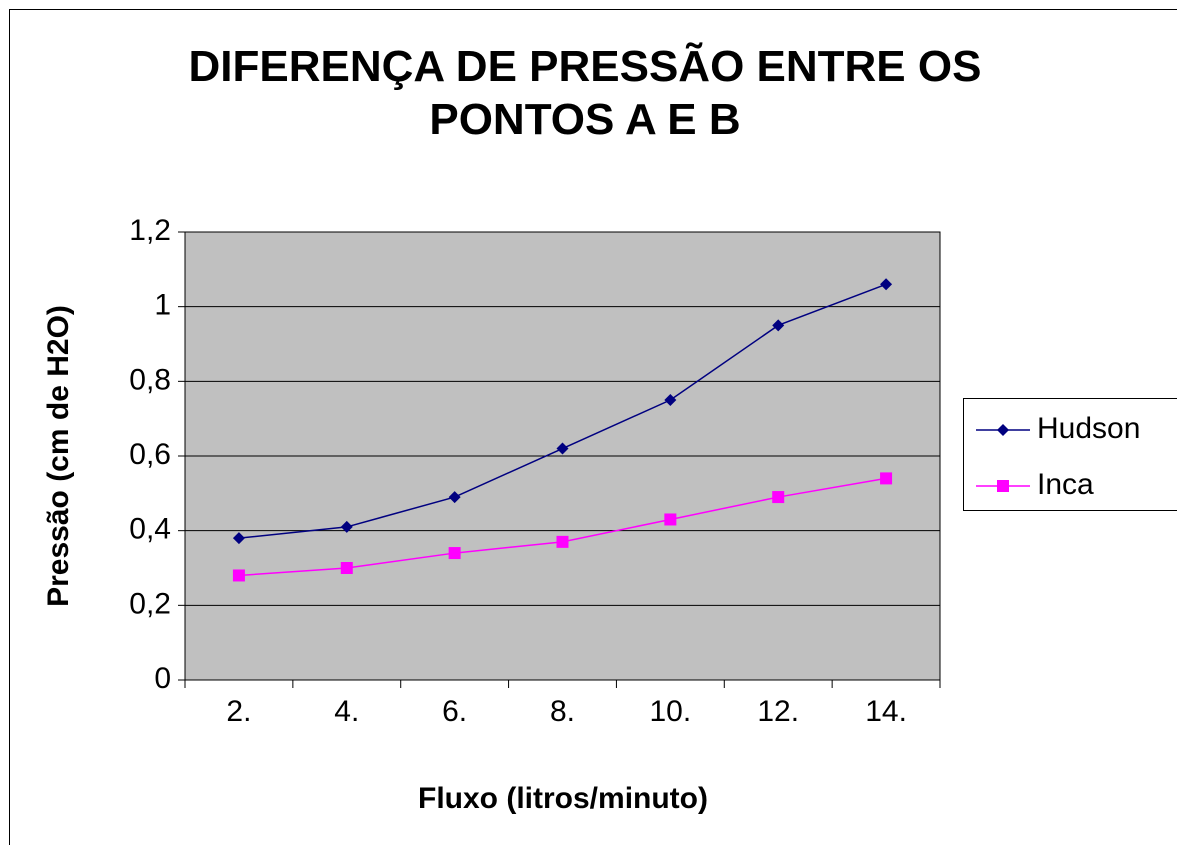  What do you see at coordinates (150, 454) in the screenshot?
I see `y-tick-label: 0,6` at bounding box center [150, 454].